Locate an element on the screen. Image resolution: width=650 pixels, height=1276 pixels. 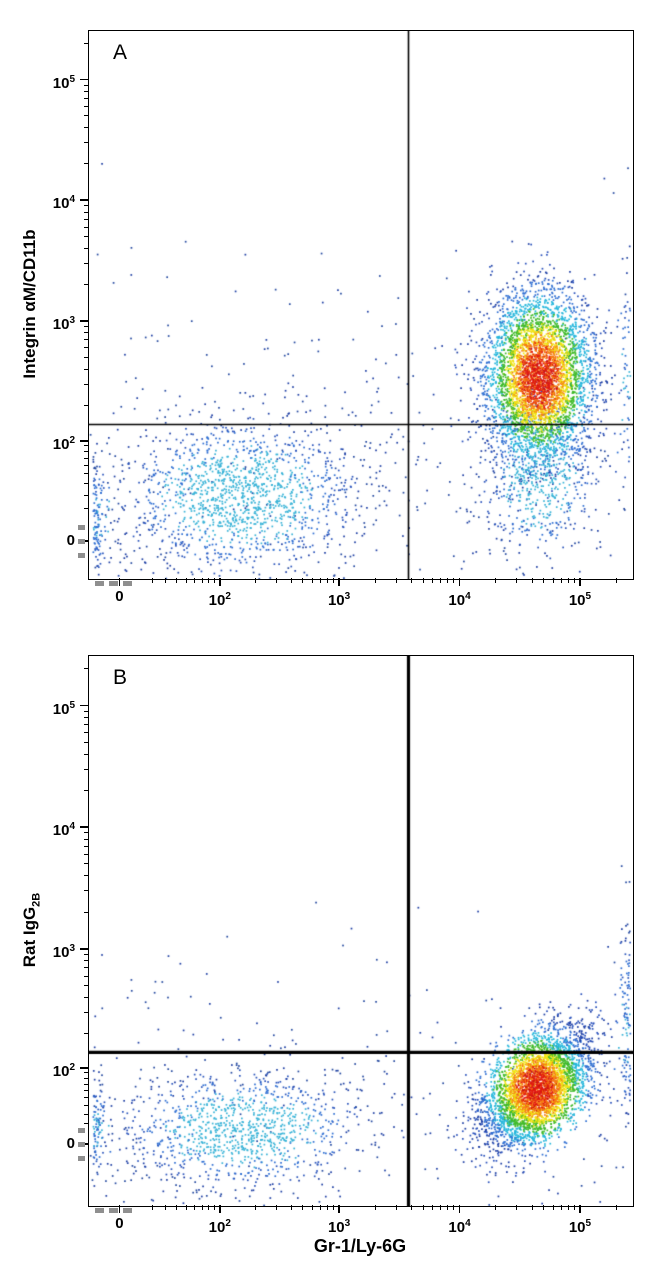
x-tick-label: 103 is located at coordinates (339, 1227).